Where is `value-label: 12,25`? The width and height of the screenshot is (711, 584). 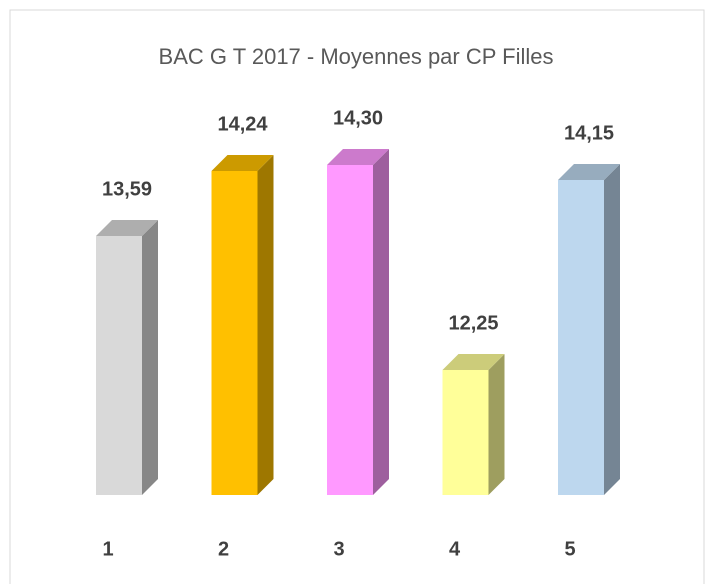
value-label: 12,25 is located at coordinates (473, 323).